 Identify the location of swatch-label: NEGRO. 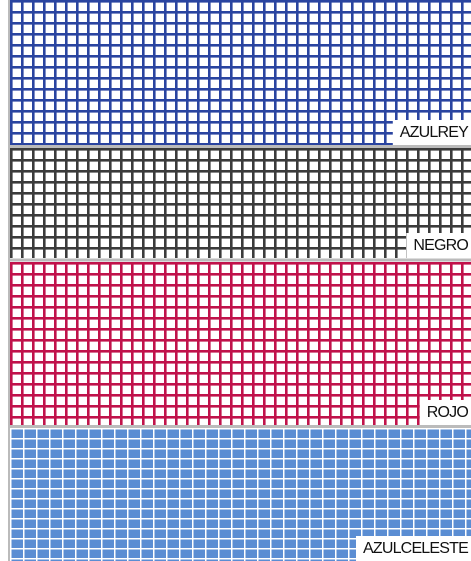
(438, 245).